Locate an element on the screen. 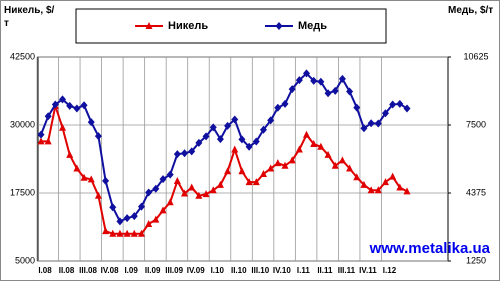 Image resolution: width=500 pixels, height=281 pixels. y-axis-title: Никель, $/т is located at coordinates (29, 17).